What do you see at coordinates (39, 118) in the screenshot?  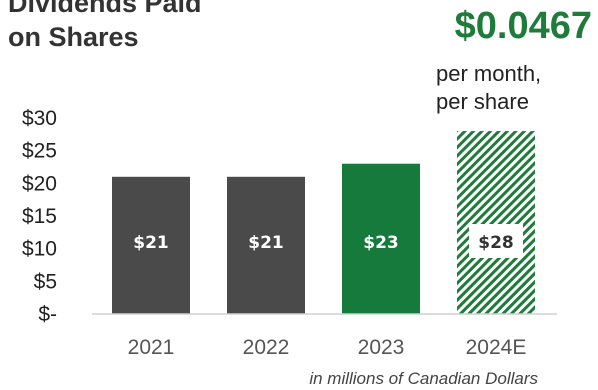 I see `y-tick-label: $30` at bounding box center [39, 118].